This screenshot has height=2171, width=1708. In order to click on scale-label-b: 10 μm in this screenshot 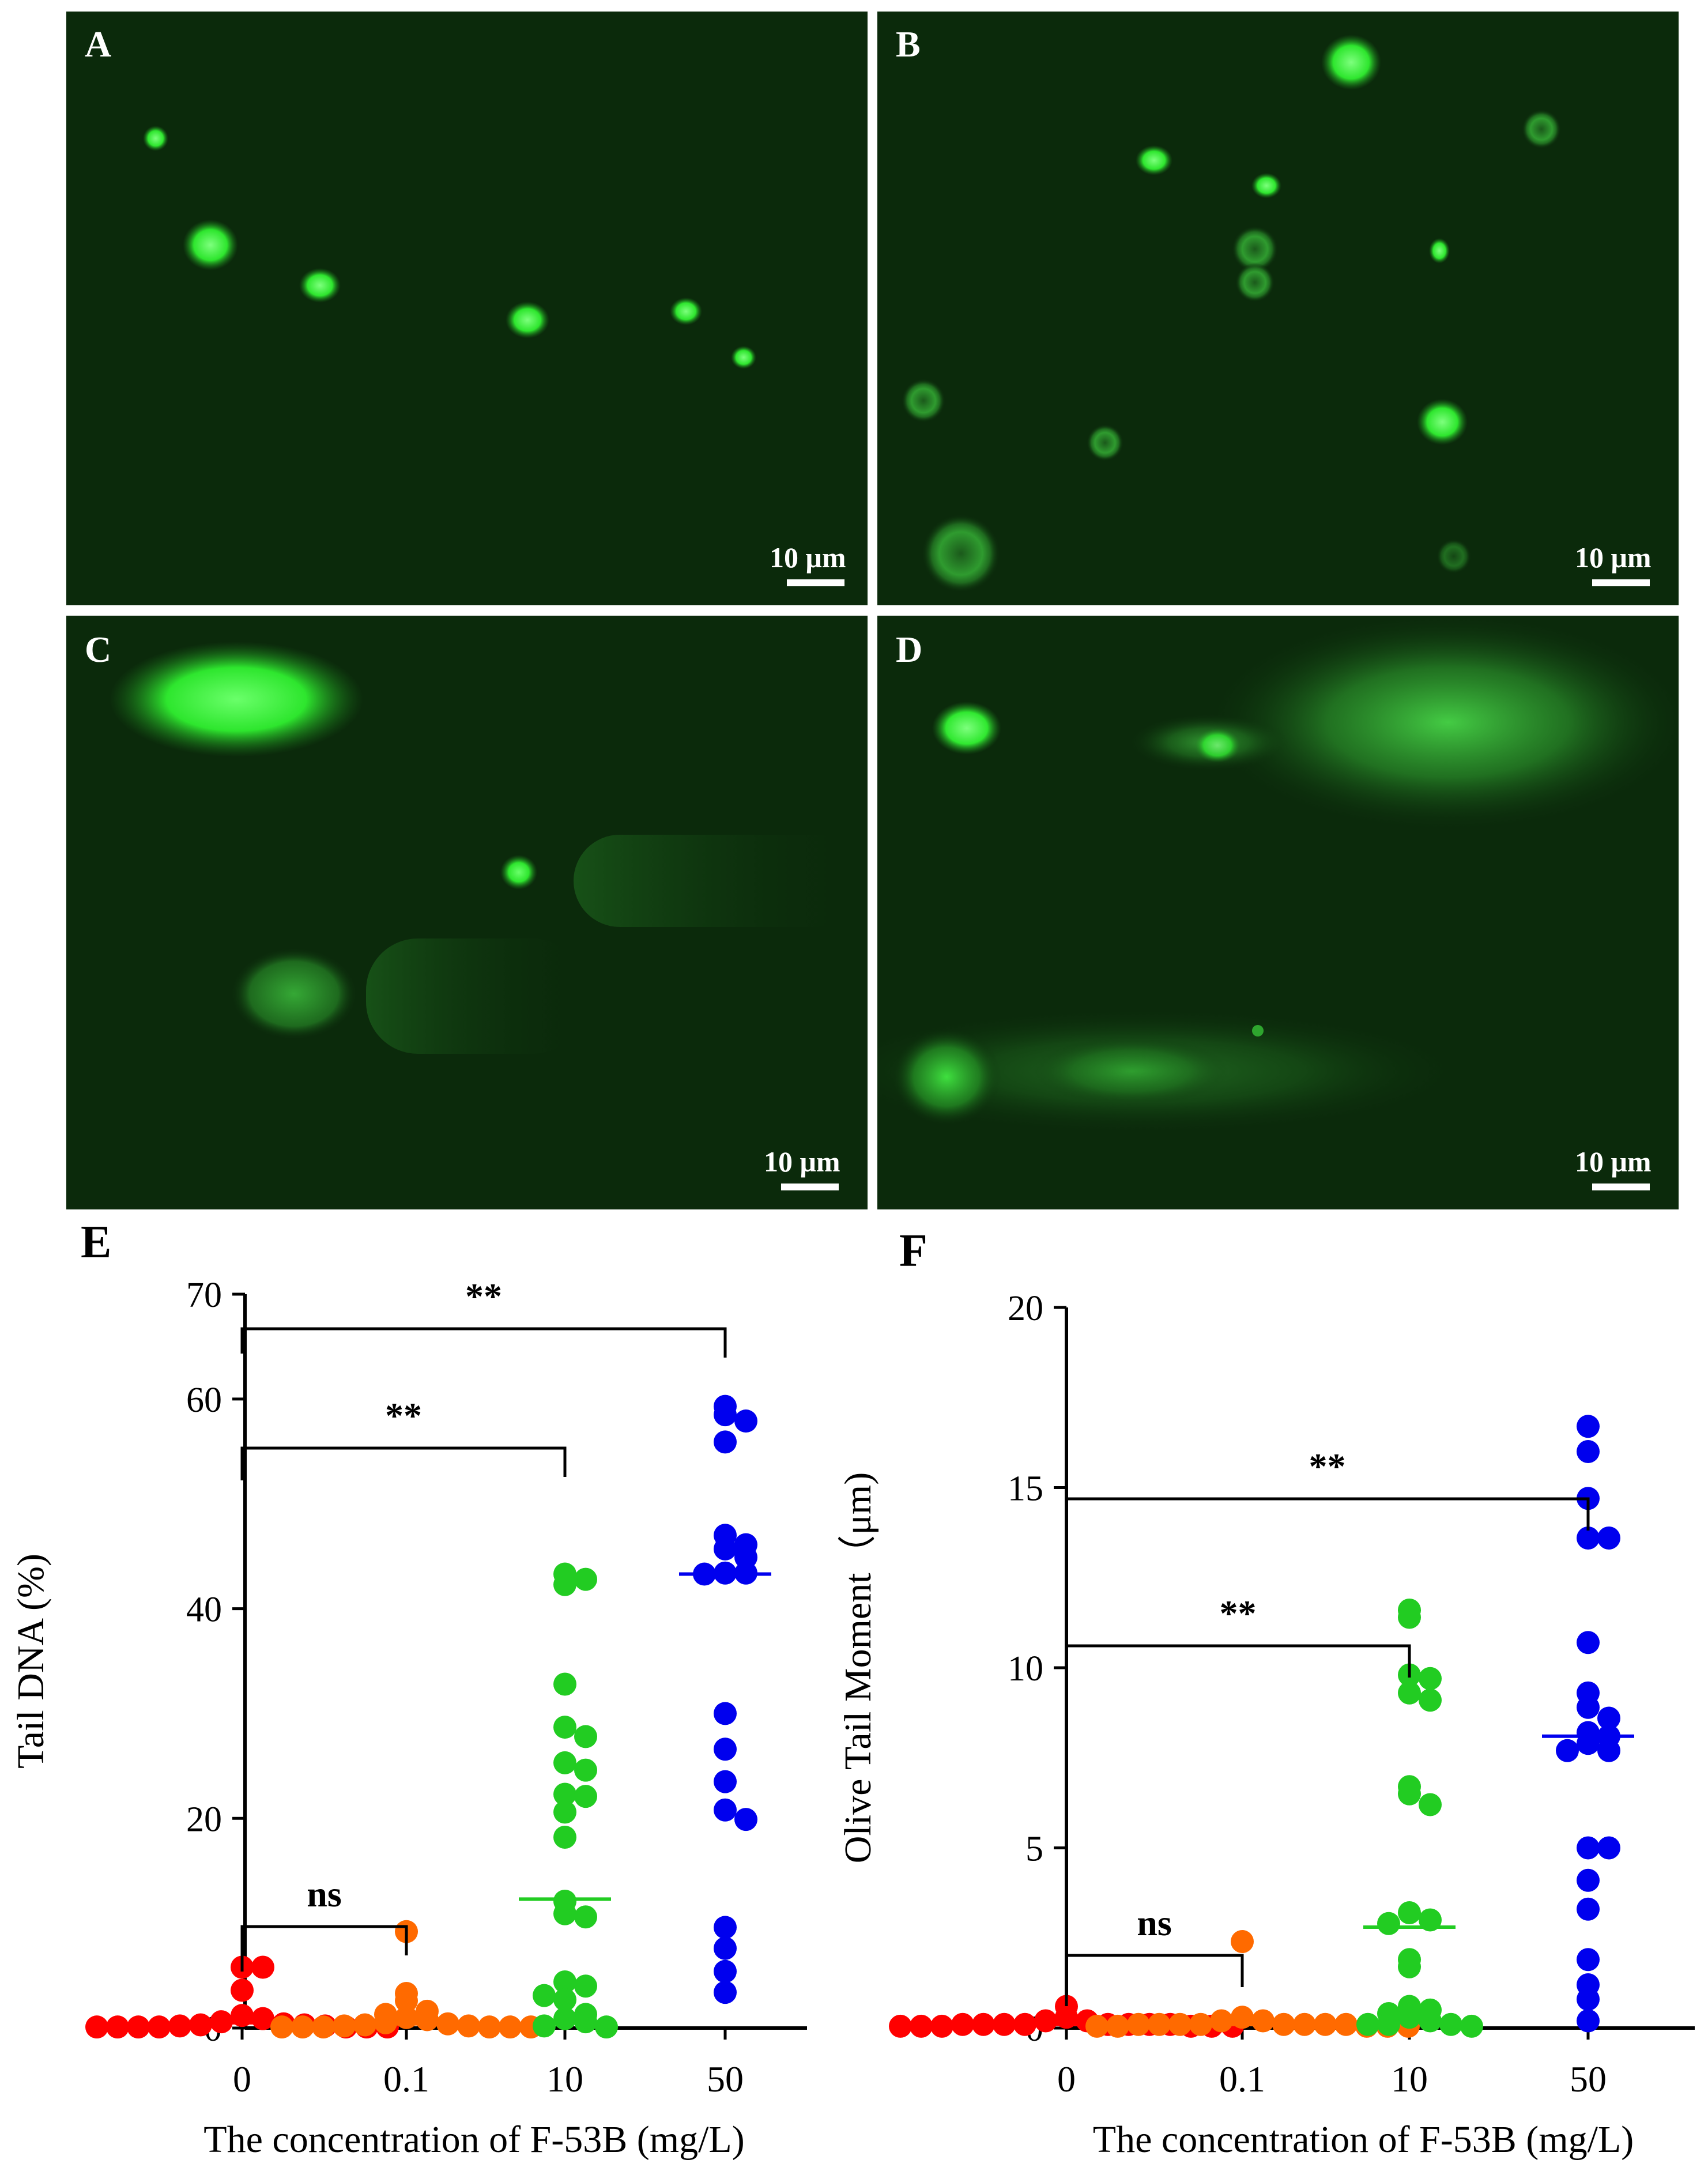, I will do `click(1613, 557)`.